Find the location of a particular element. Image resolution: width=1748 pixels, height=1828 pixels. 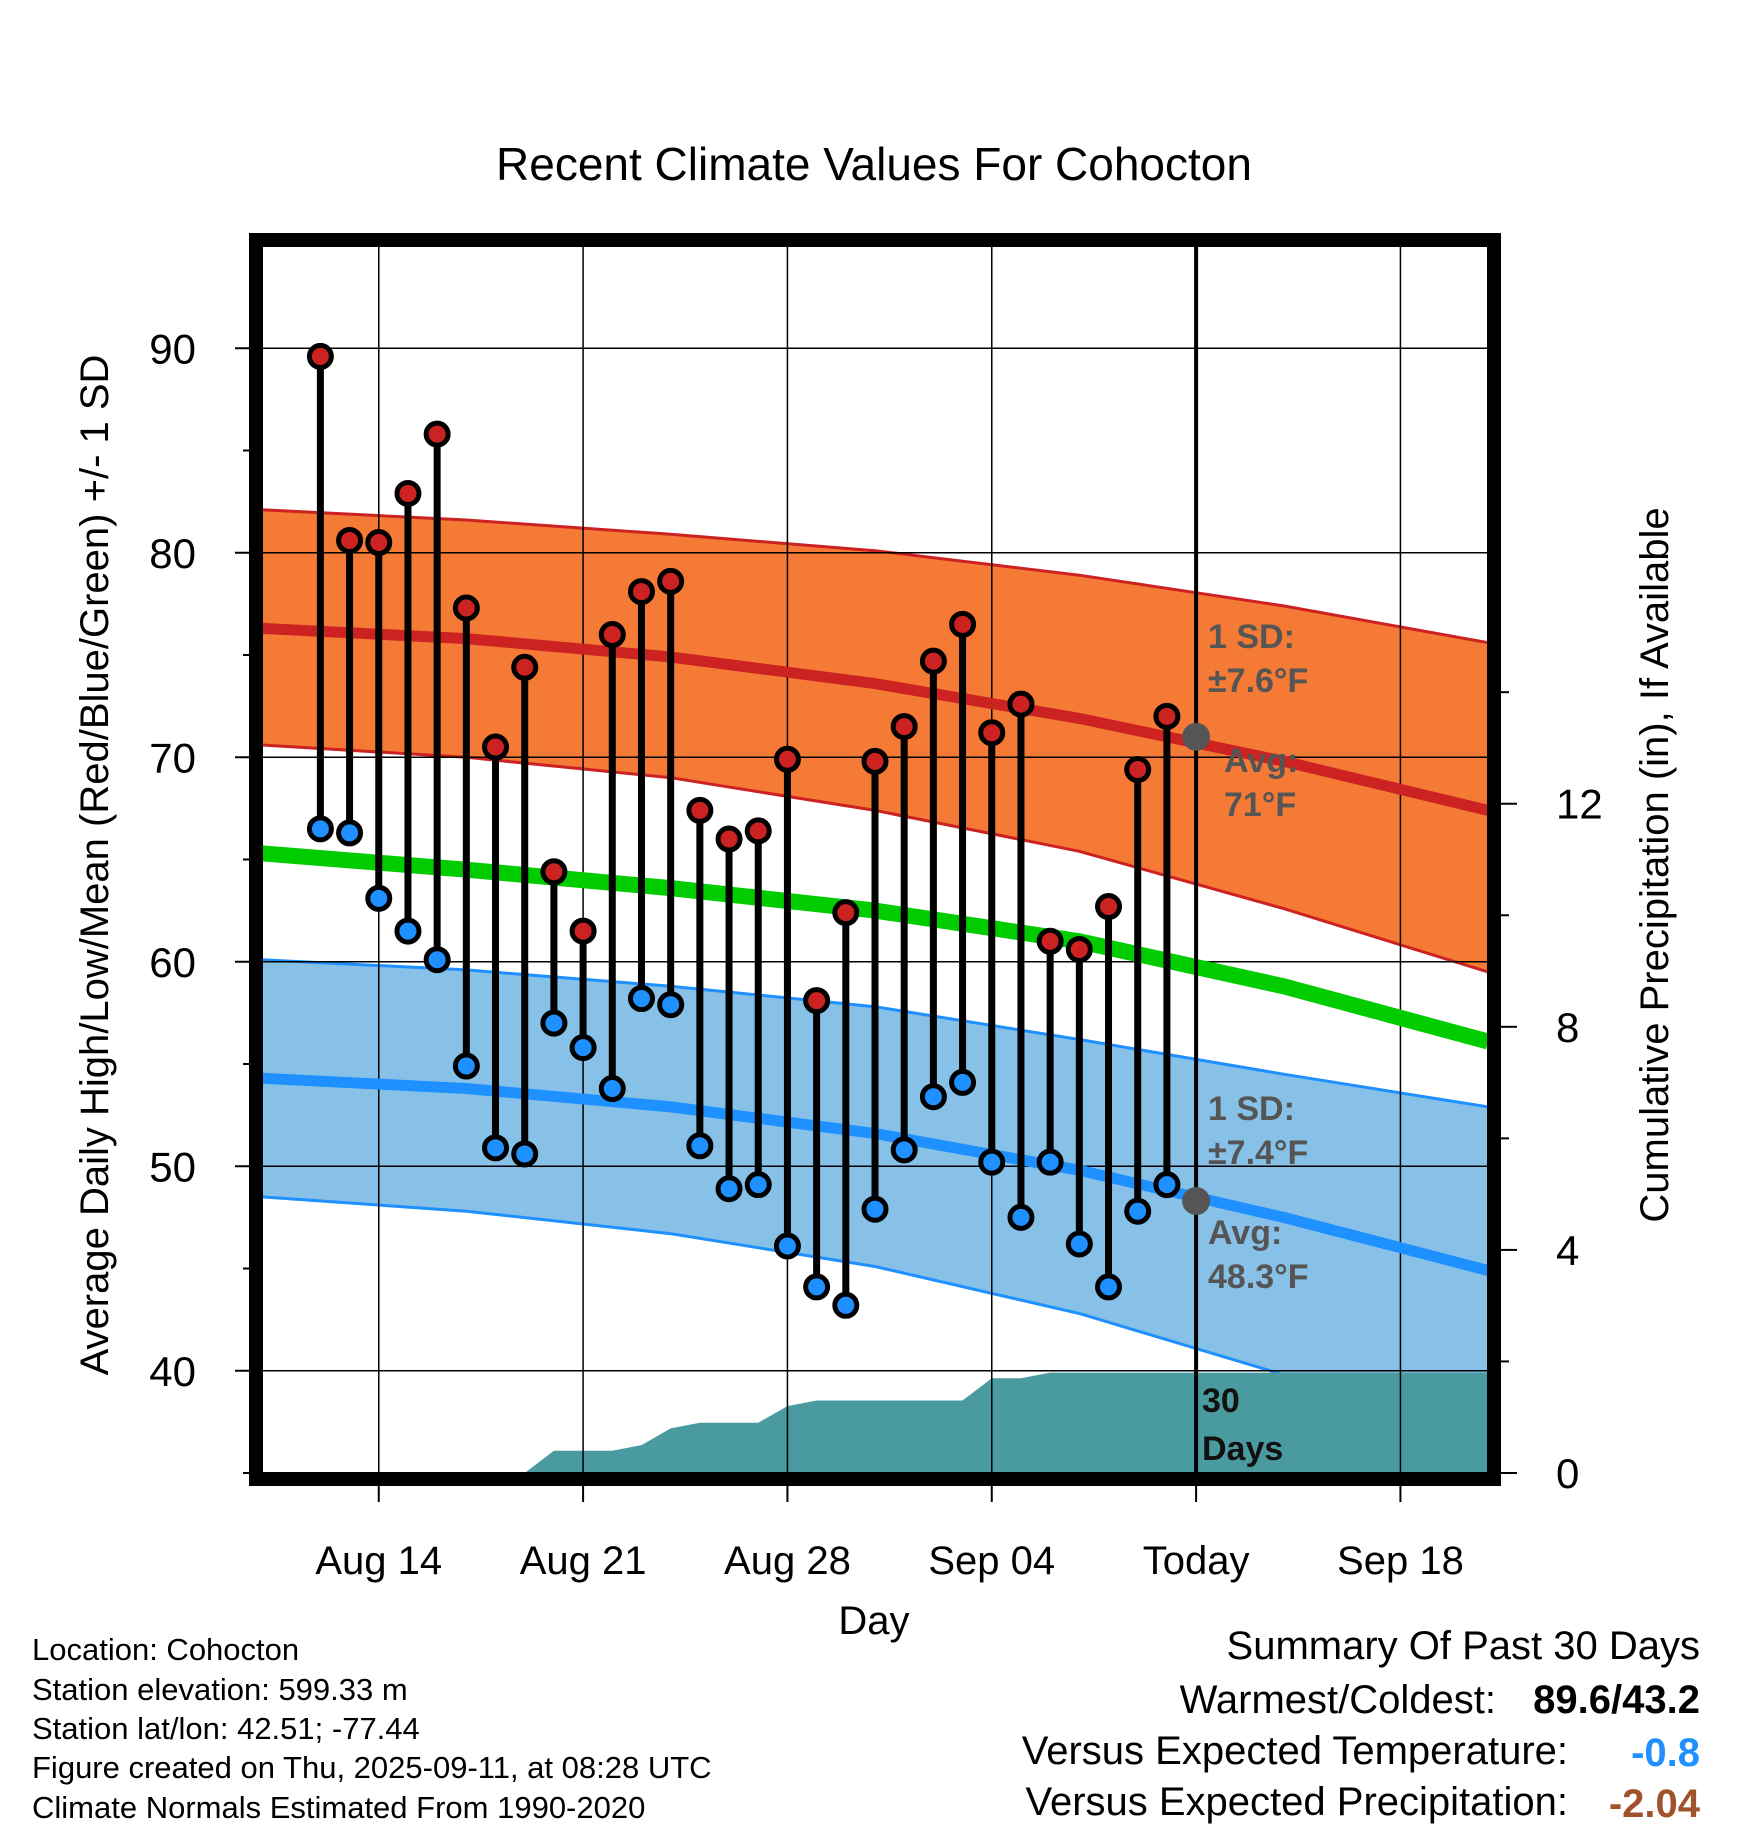

low-sd-label: 1 SD: is located at coordinates (1251, 1109).